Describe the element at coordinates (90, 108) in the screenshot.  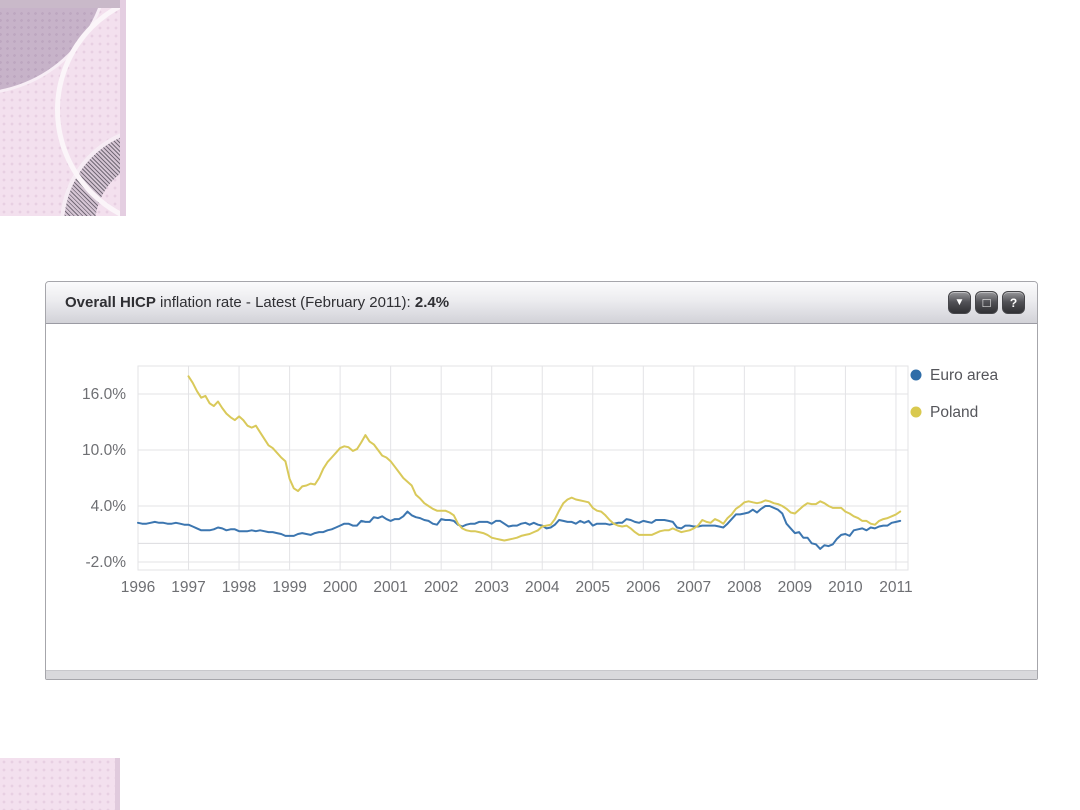
I see `decor-white-ring` at that location.